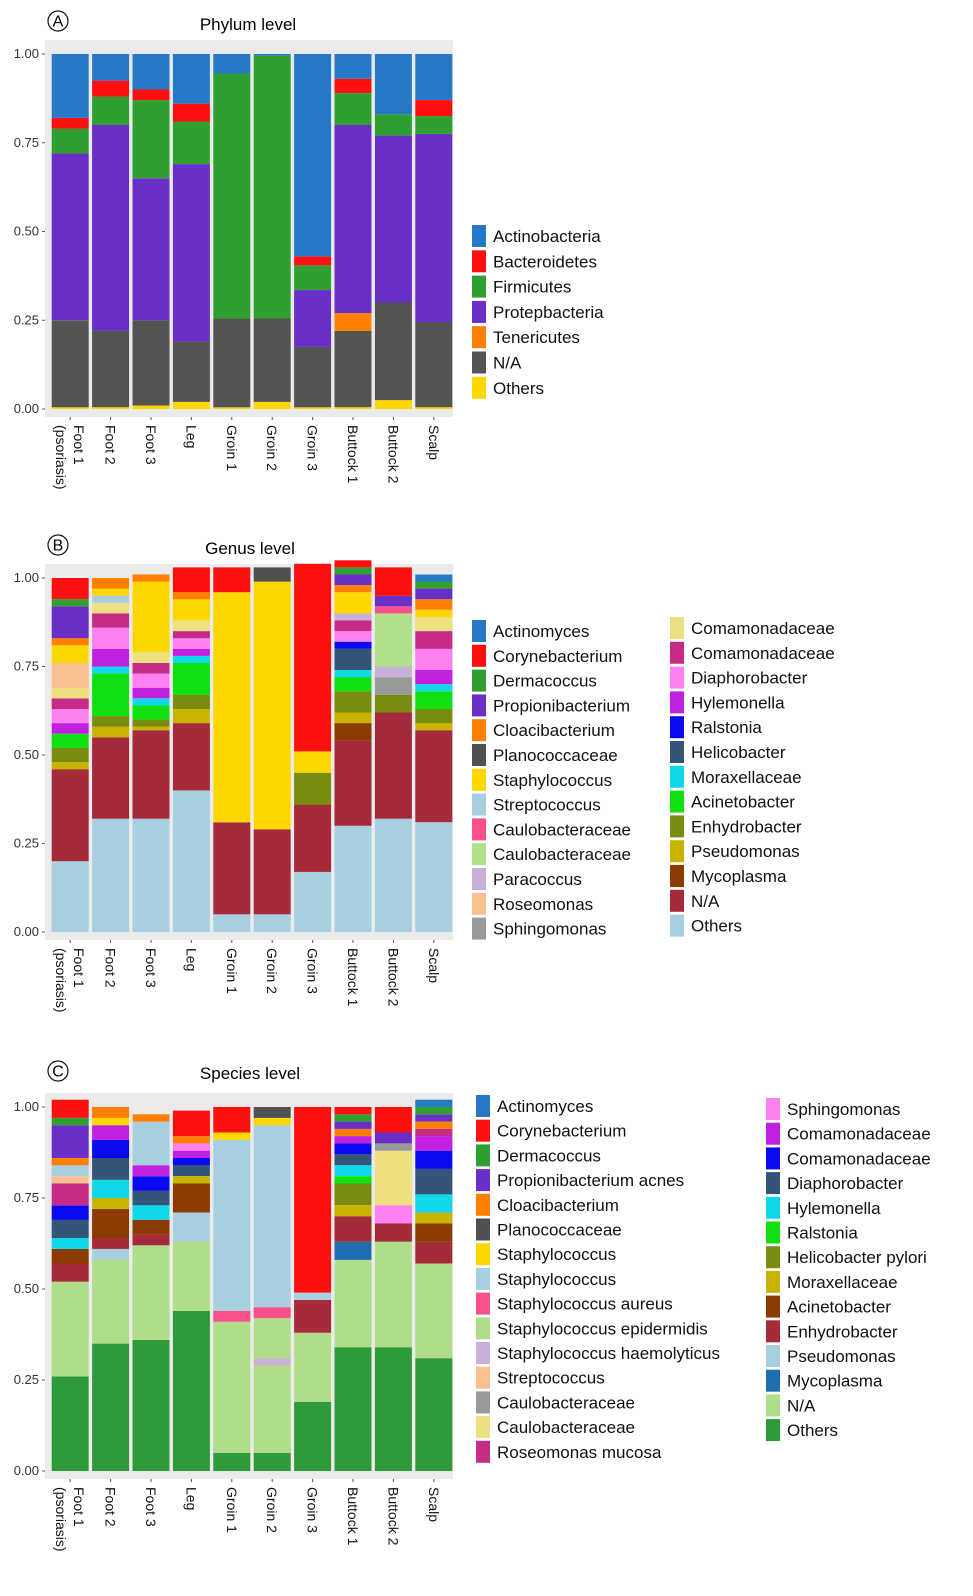  I want to click on y-tick-label: 0.50, so click(26, 231).